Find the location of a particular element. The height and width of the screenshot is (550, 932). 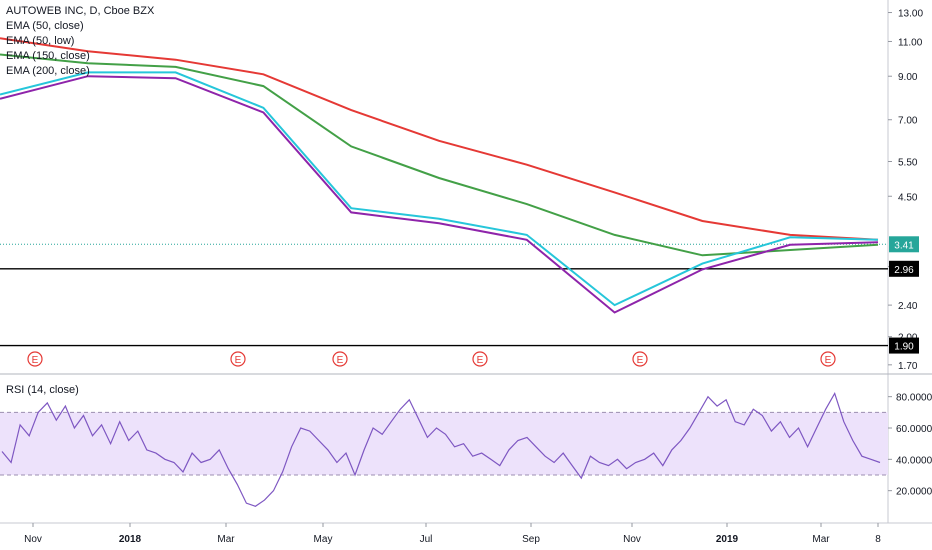

rsi-legend: RSI (14, close) is located at coordinates (42, 390).